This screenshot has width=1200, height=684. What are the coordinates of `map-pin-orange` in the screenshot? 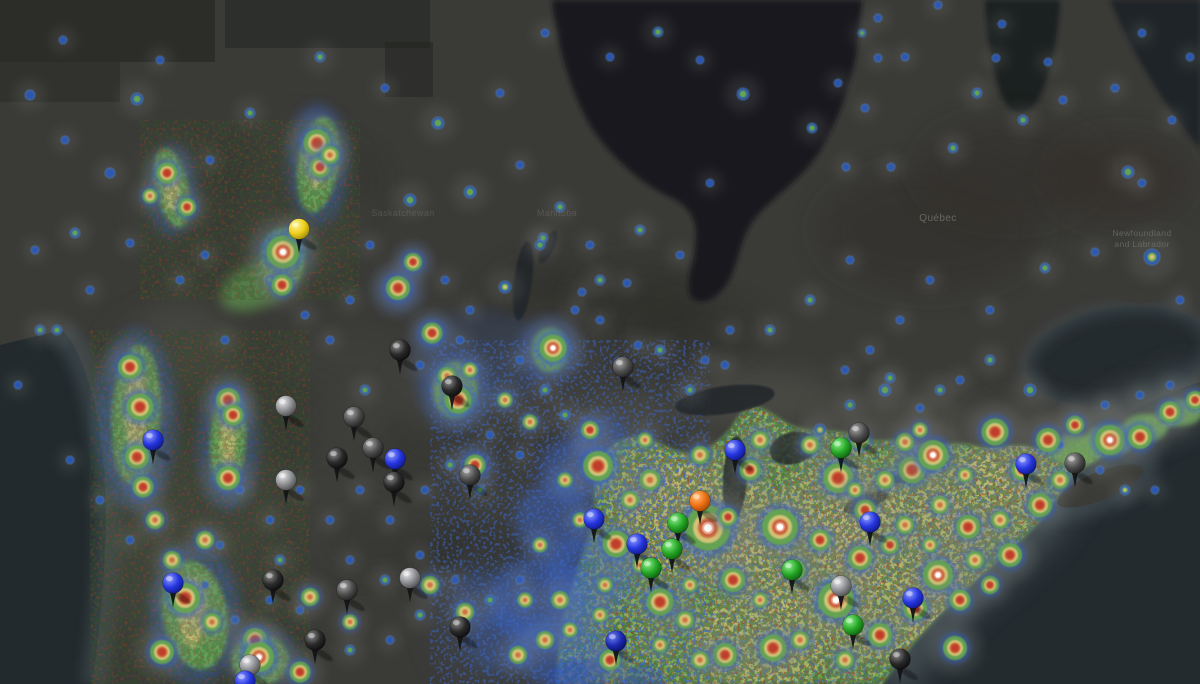 It's located at (704, 508).